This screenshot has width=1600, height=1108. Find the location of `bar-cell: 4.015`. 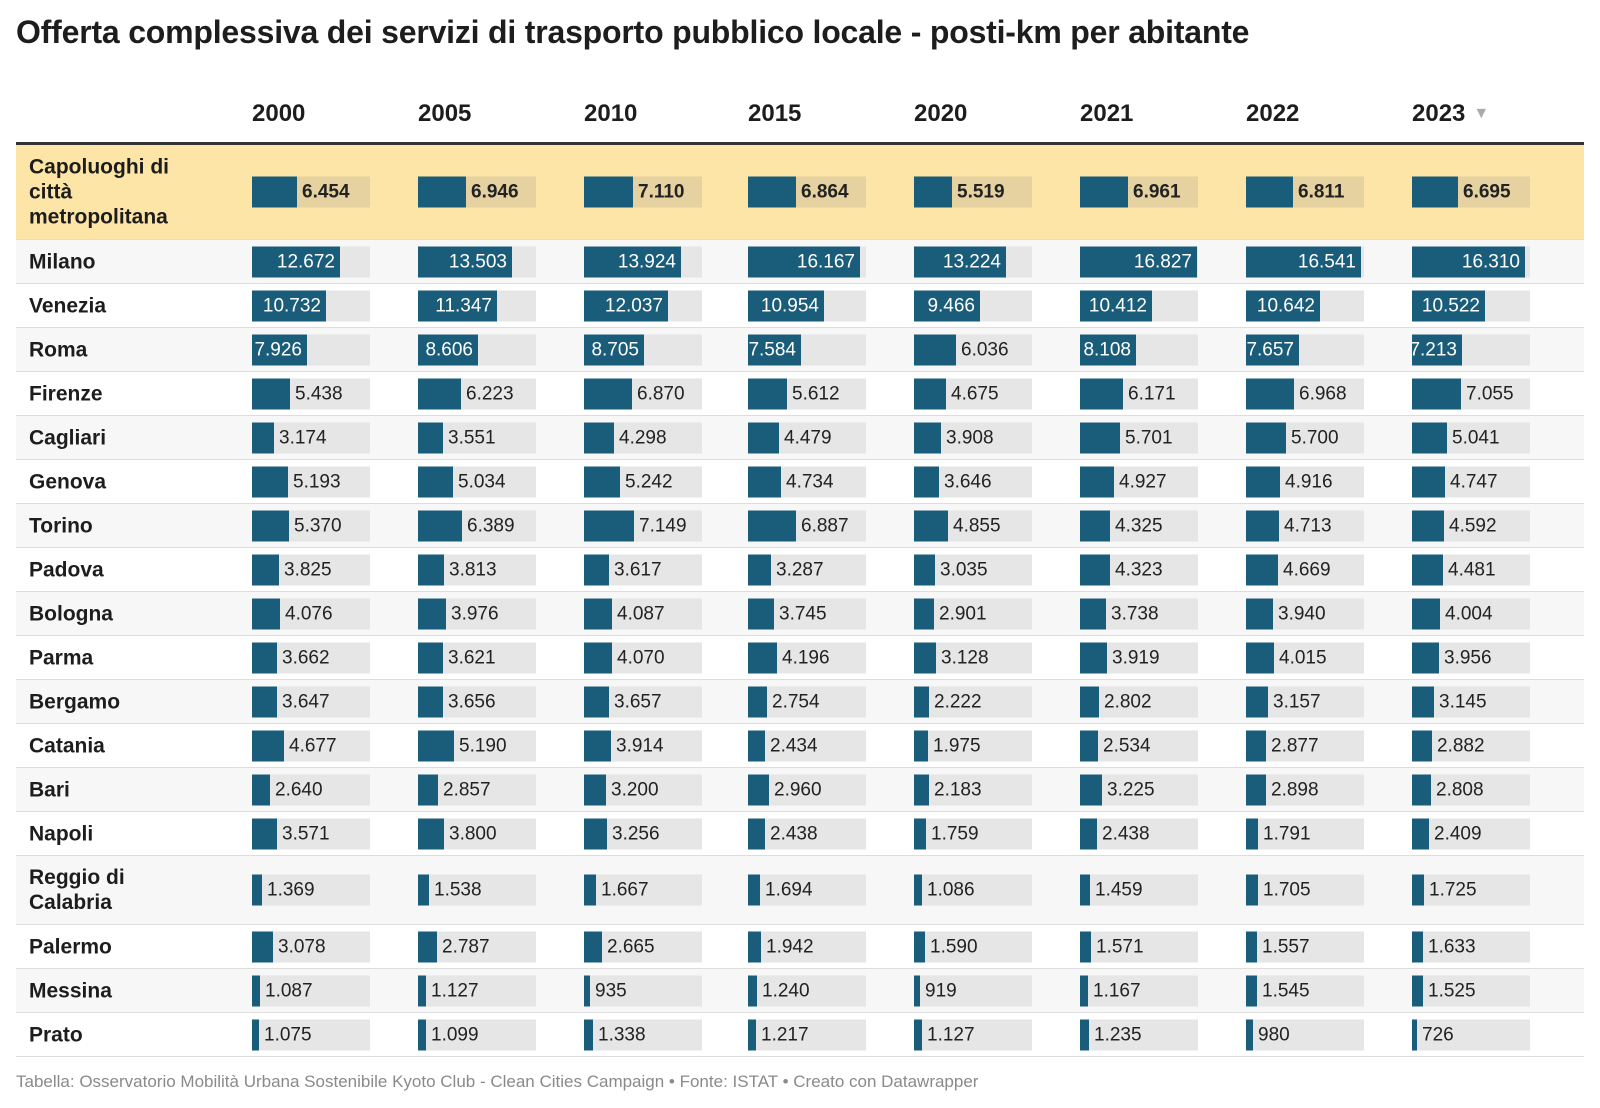

bar-cell: 4.015 is located at coordinates (1305, 657).